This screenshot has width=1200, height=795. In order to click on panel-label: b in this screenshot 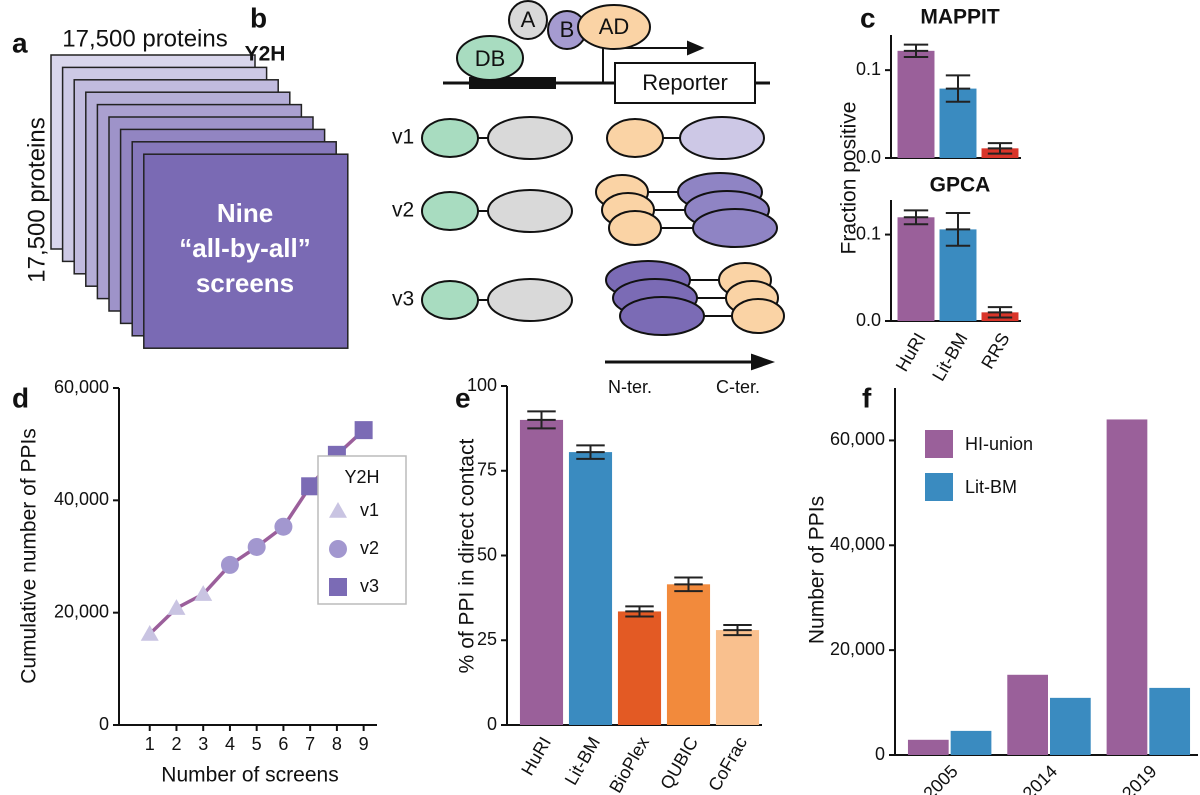, I will do `click(258, 17)`.